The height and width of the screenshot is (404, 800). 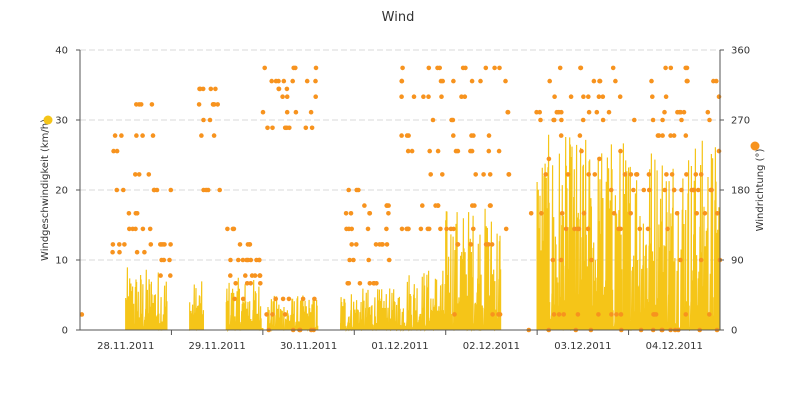 What do you see at coordinates (734, 331) in the screenshot?
I see `y-right-tick-label: 0` at bounding box center [734, 331].